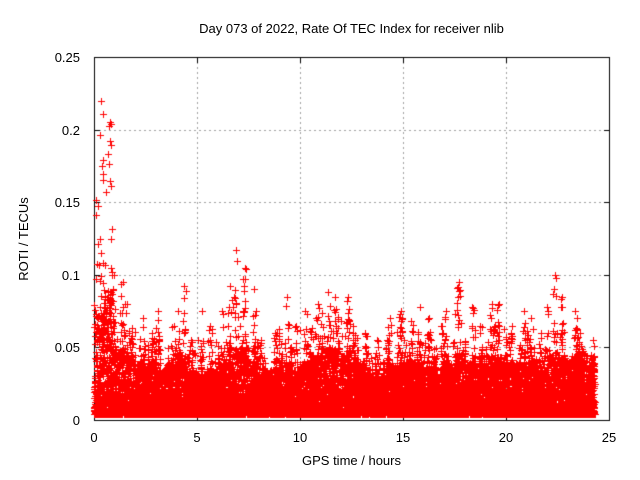 This screenshot has height=480, width=640. Describe the element at coordinates (506, 437) in the screenshot. I see `x-tick-label: 20` at that location.